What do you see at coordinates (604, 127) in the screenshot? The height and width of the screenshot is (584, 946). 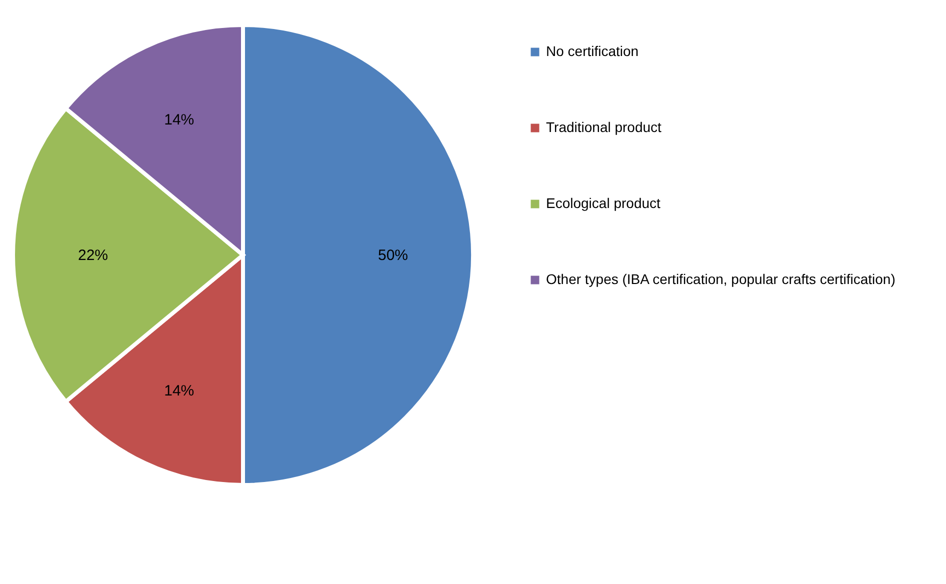 I see `legend-label: Traditional product` at bounding box center [604, 127].